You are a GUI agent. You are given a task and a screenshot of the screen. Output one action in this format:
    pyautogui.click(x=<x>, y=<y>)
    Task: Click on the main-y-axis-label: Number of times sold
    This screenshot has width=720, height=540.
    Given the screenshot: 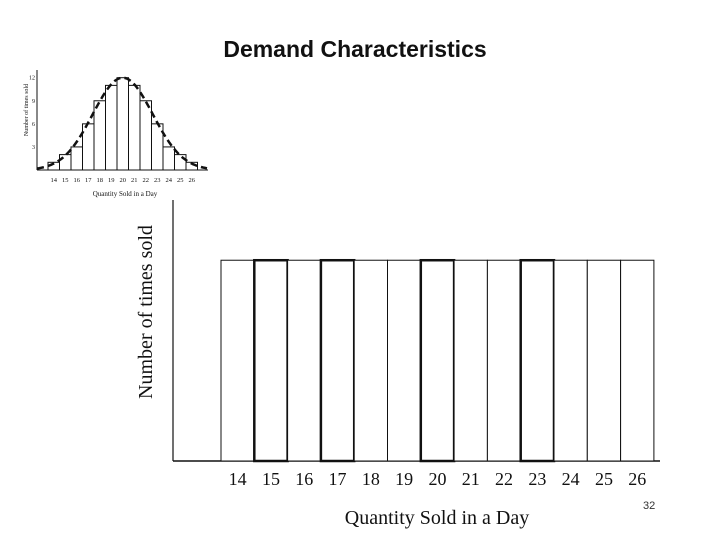 What is the action you would take?
    pyautogui.click(x=146, y=312)
    